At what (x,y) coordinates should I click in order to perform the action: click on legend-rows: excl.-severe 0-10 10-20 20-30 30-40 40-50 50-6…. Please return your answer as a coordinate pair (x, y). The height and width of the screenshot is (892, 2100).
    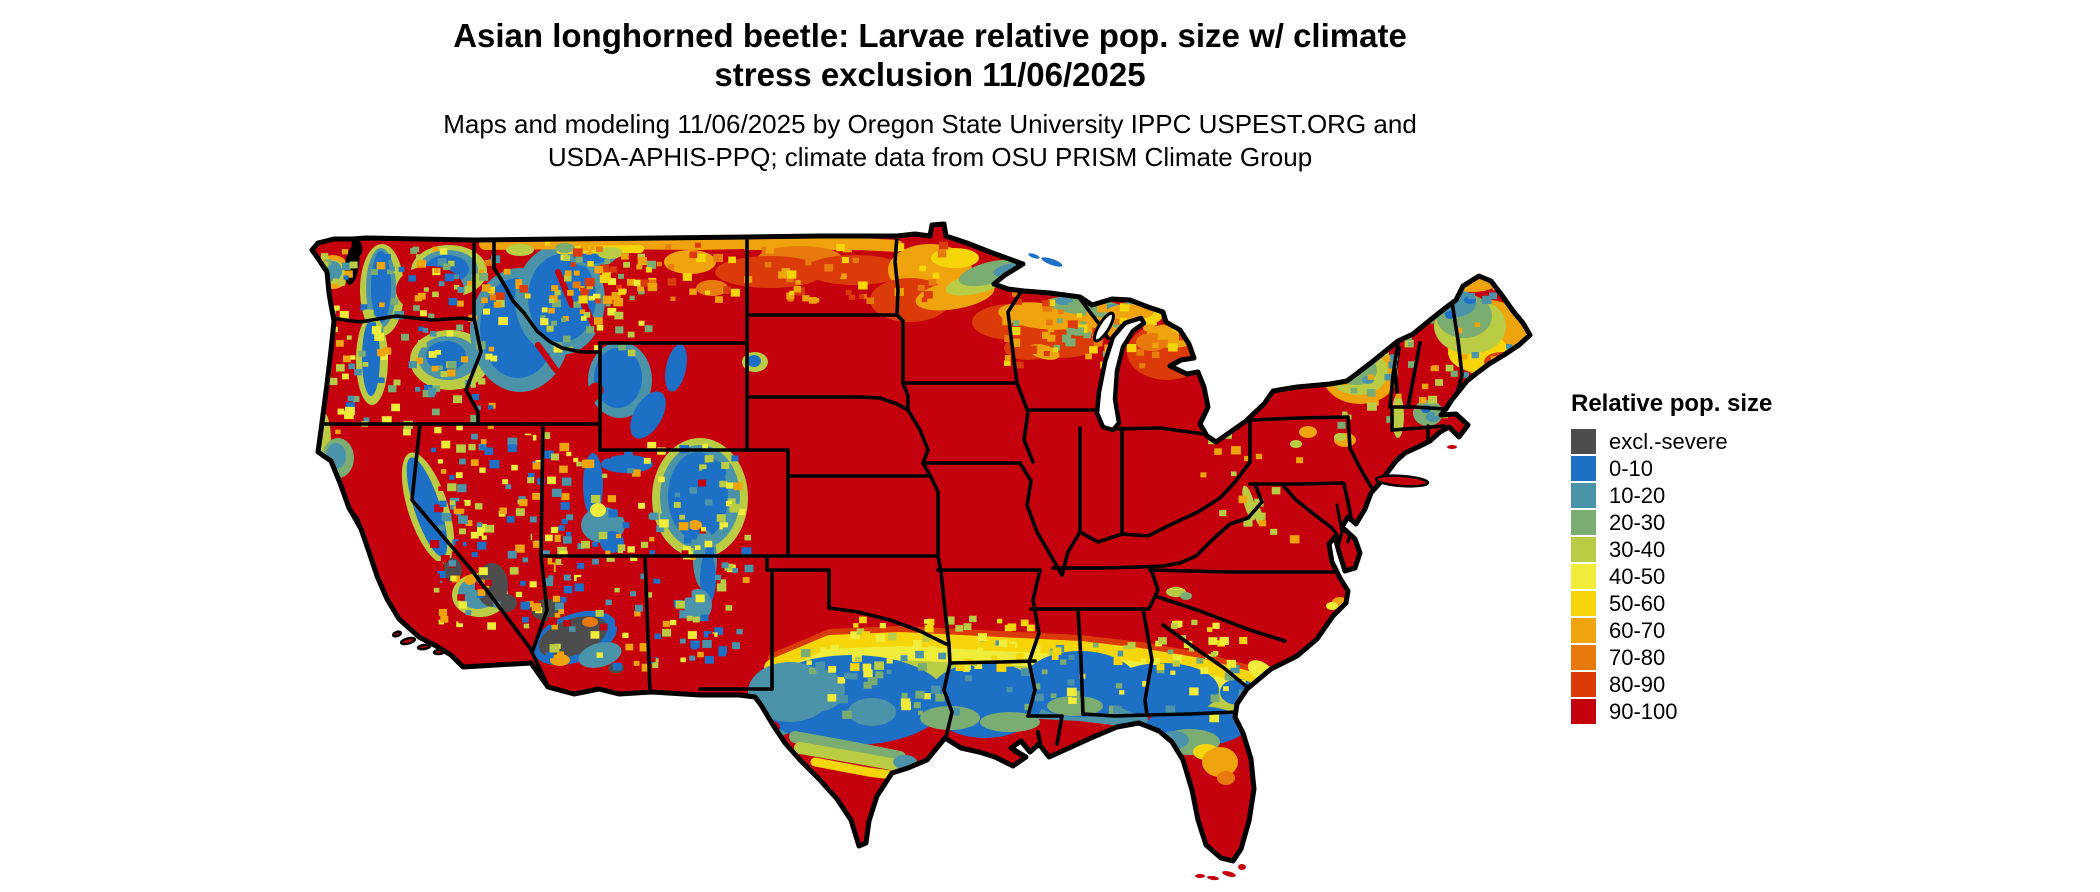
    Looking at the image, I should click on (1721, 576).